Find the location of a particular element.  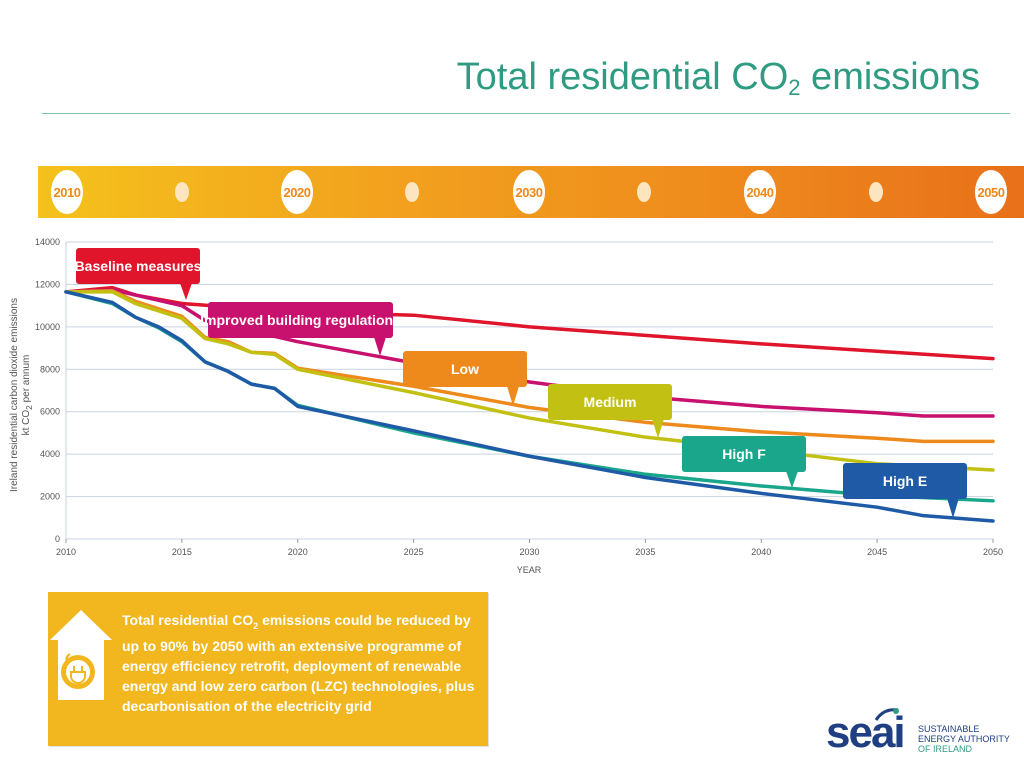

x-axis-ticks: 2010 2015 2020 2025 2030 2035 2040 2045 2050 is located at coordinates (529, 548).